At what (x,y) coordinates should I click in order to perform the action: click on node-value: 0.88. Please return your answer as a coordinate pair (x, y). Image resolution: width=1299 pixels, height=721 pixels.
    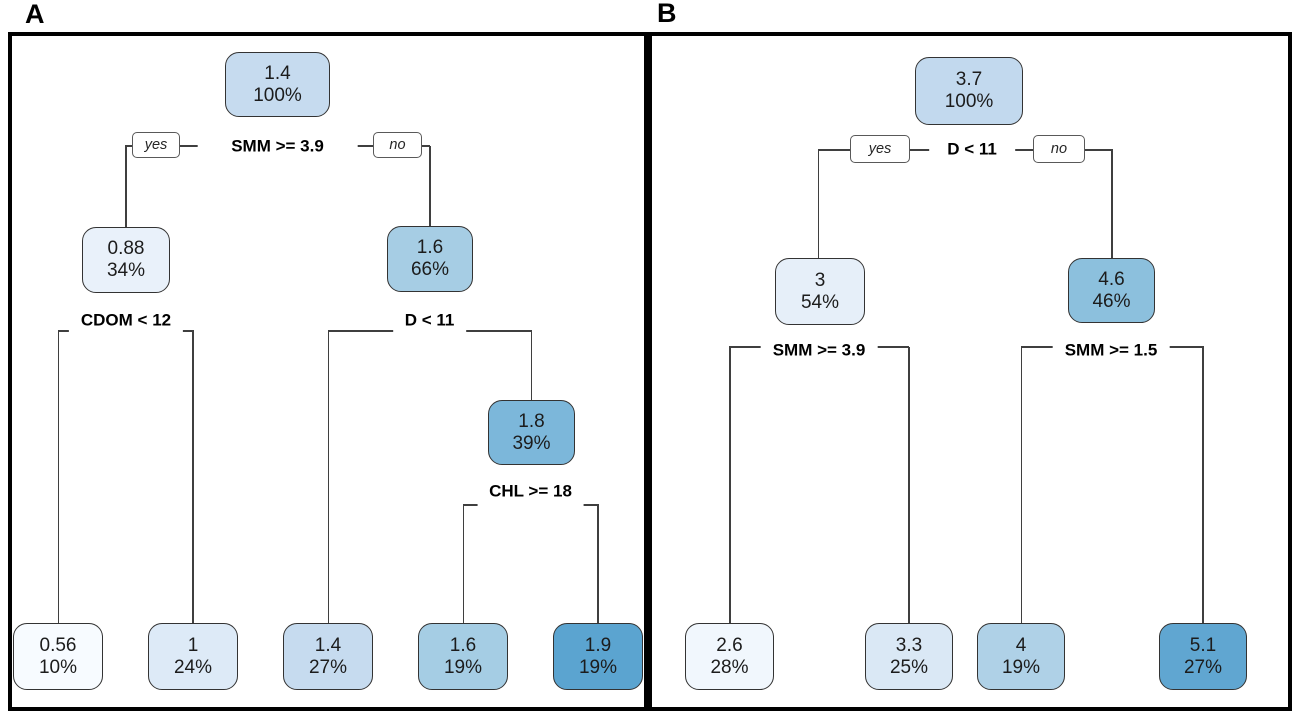
    Looking at the image, I should click on (126, 248).